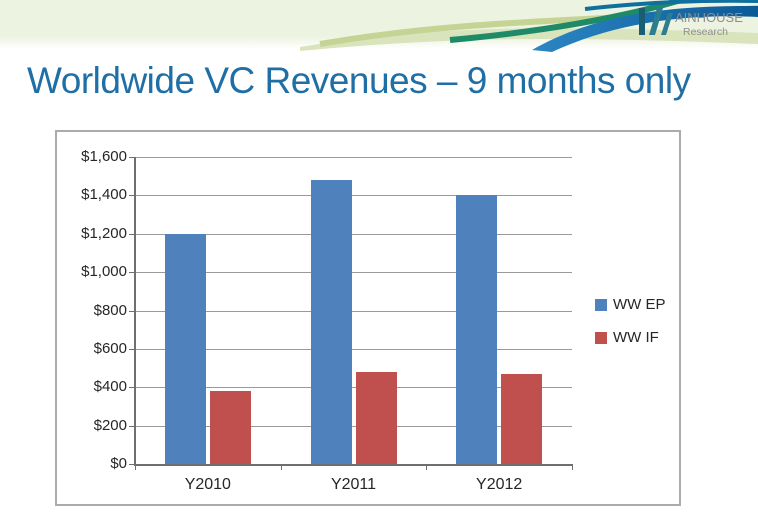 The height and width of the screenshot is (522, 758). What do you see at coordinates (110, 425) in the screenshot?
I see `y-tick-label: $200` at bounding box center [110, 425].